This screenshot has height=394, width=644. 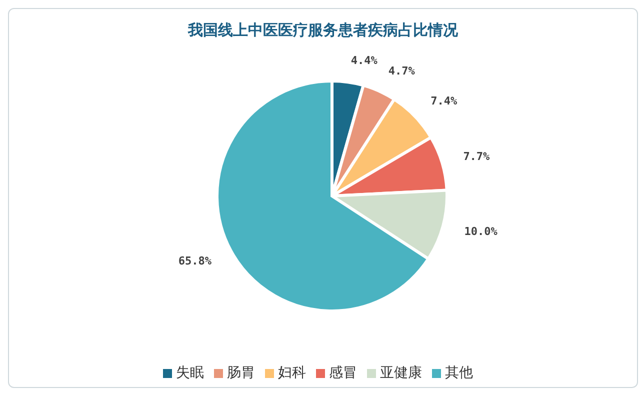 What do you see at coordinates (401, 373) in the screenshot?
I see `legend-label: 亚健康` at bounding box center [401, 373].